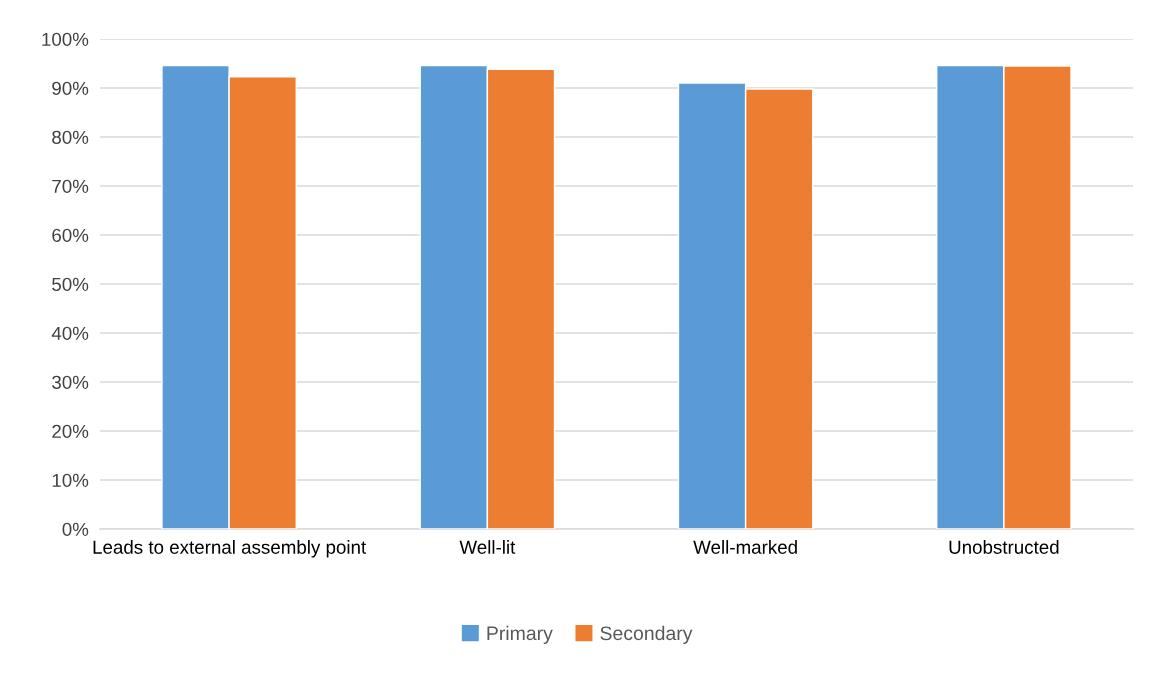  What do you see at coordinates (65, 39) in the screenshot?
I see `y-tick-label: 100%` at bounding box center [65, 39].